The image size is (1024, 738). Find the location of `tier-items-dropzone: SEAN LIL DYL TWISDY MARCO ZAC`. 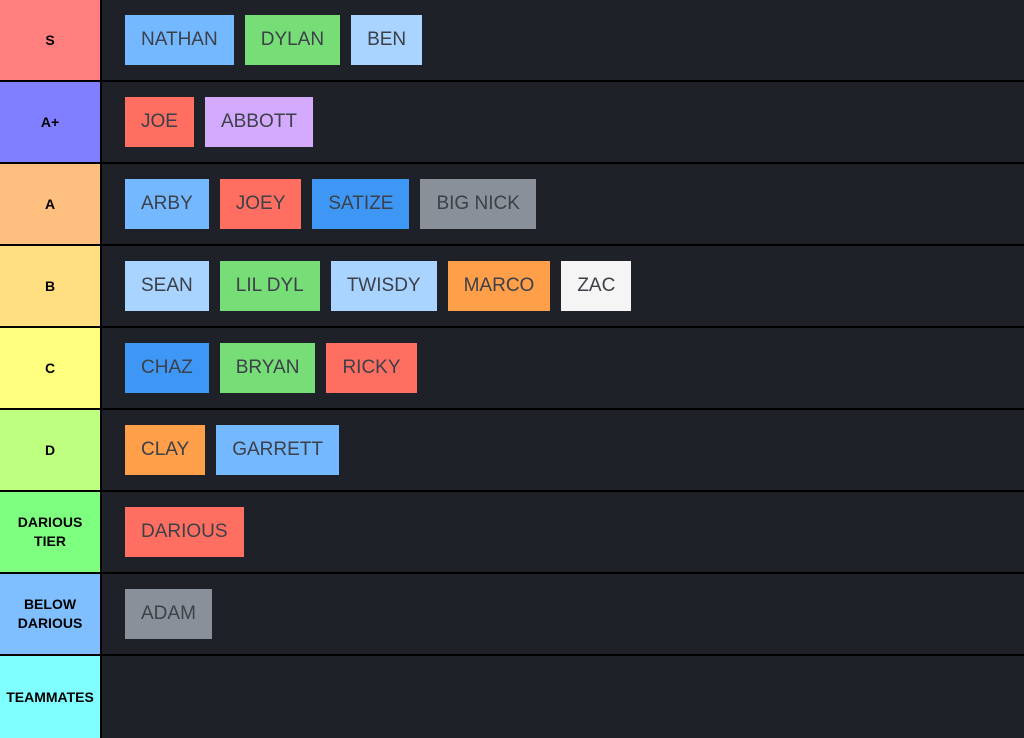

tier-items-dropzone: SEAN LIL DYL TWISDY MARCO ZAC is located at coordinates (563, 286).